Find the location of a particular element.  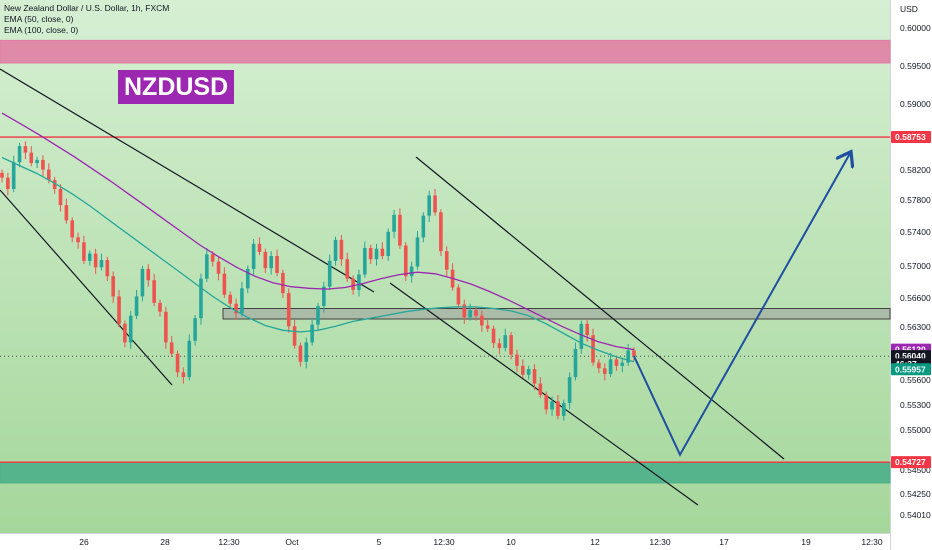

price-tick-label: 0.56600 is located at coordinates (915, 298).